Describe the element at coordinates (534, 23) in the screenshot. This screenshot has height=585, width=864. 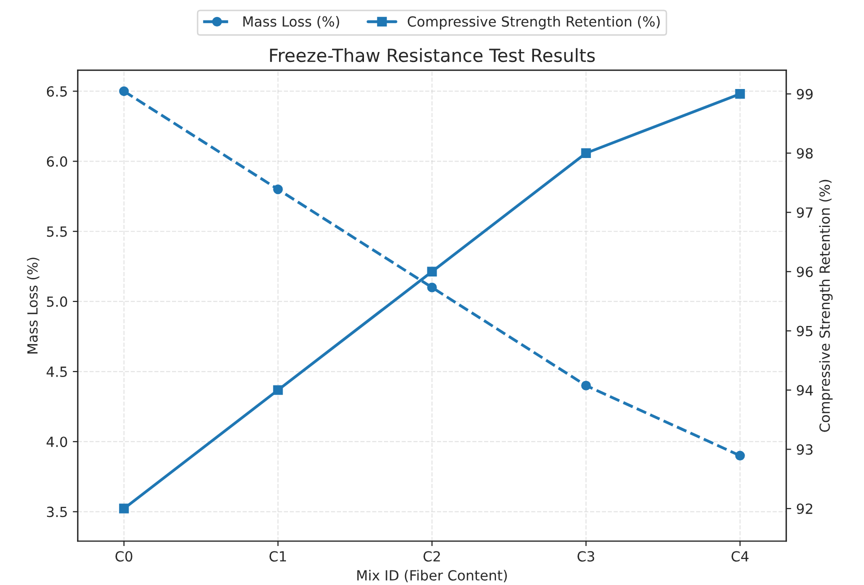
I see `legend-label: Compressive Strength Retention (%)` at that location.